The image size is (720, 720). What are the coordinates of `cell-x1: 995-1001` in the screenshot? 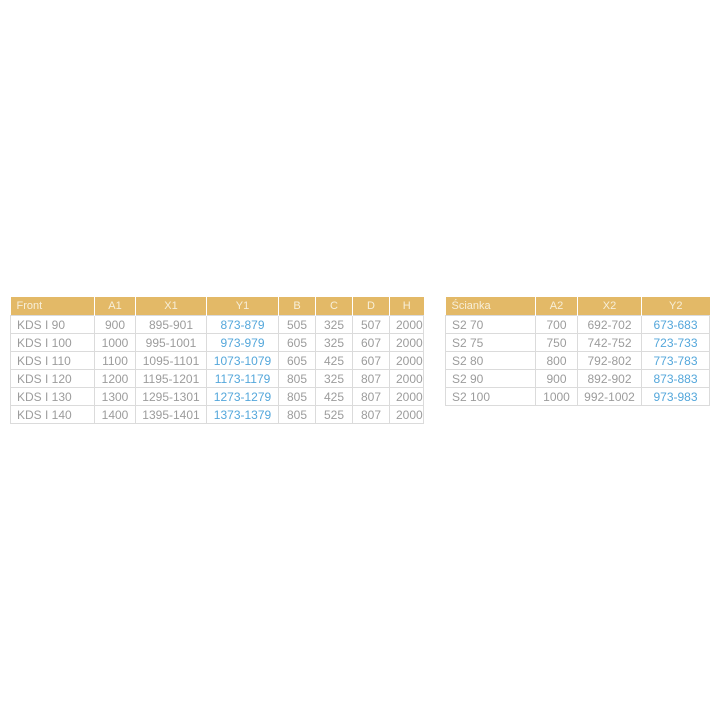 It's located at (171, 342).